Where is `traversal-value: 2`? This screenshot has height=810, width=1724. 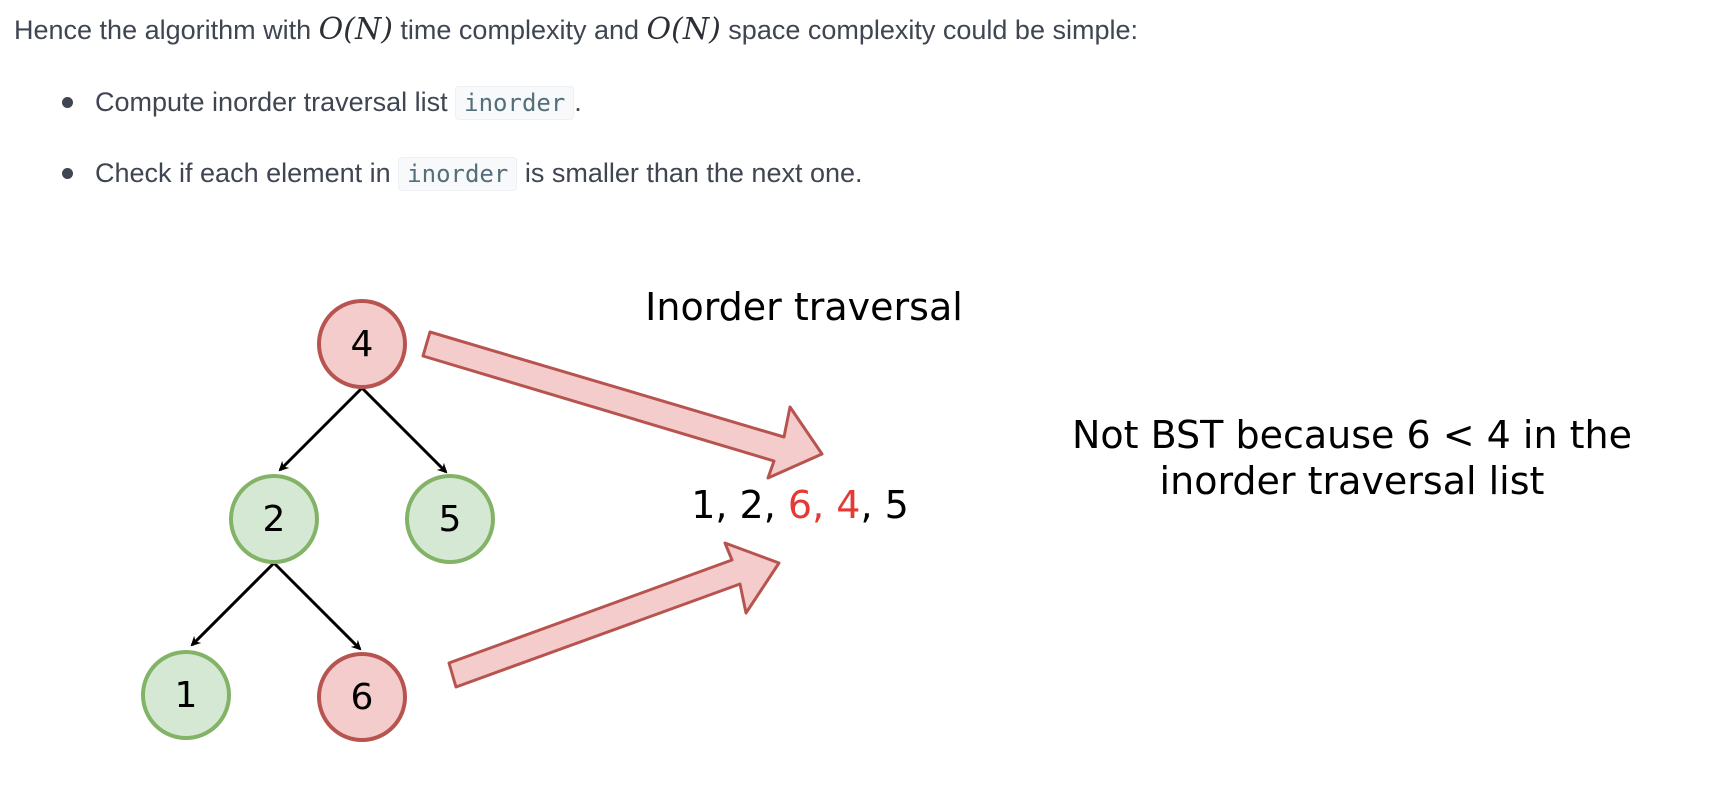
traversal-value: 2 is located at coordinates (752, 505).